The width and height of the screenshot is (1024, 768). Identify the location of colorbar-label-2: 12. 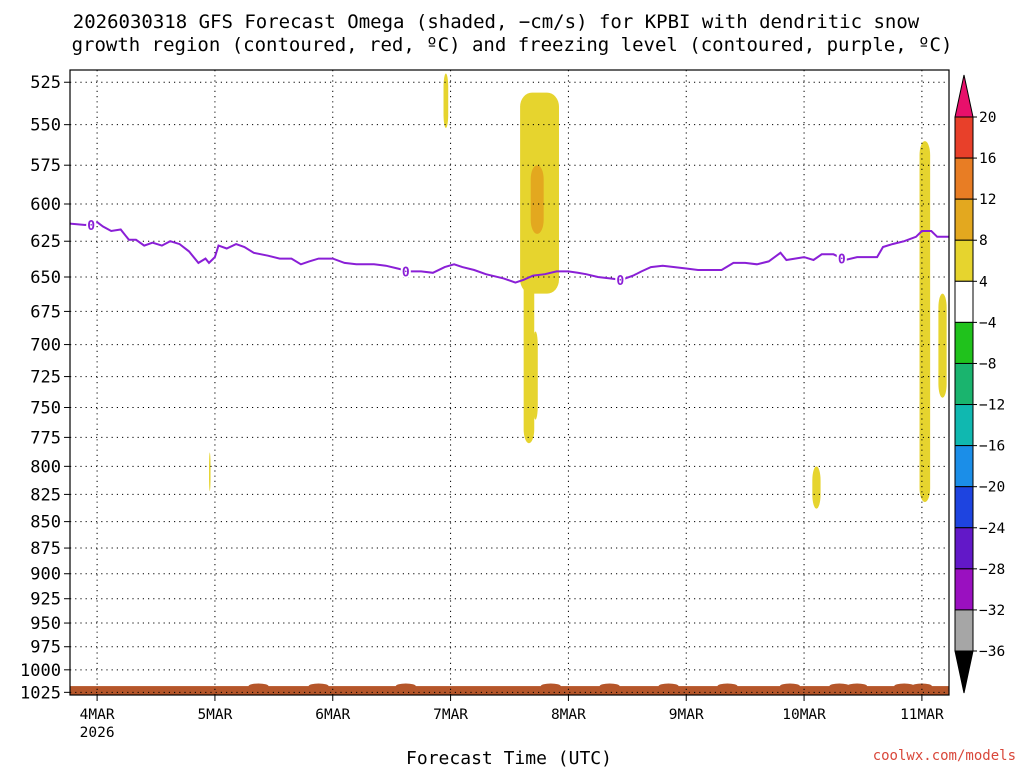
(987, 200).